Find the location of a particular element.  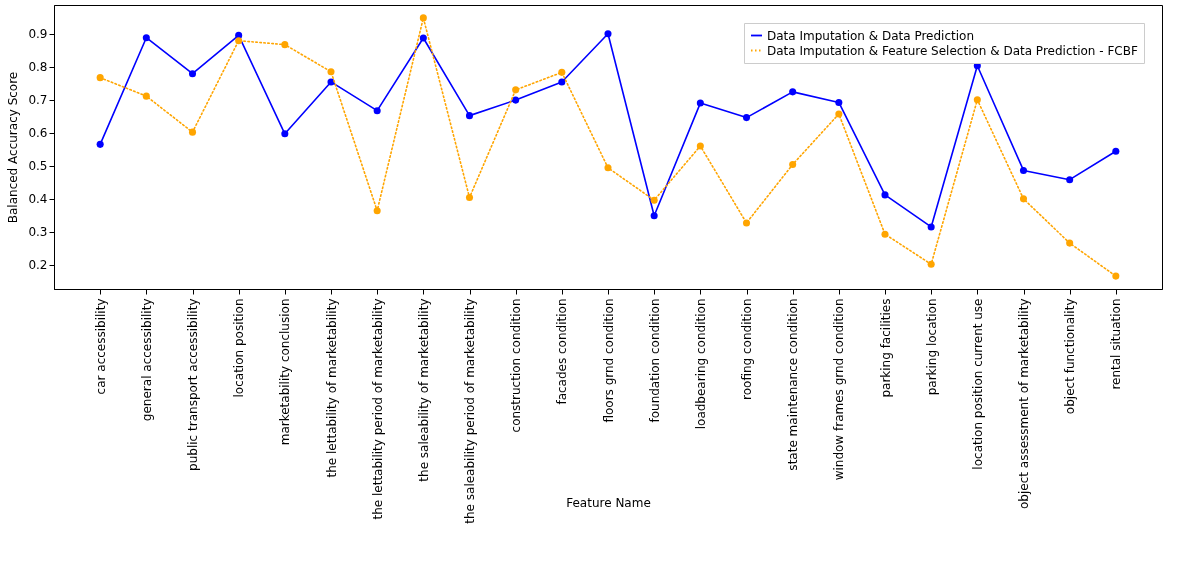

legend-label: Data Imputation & Feature Selection & Data Prediction - FCBF is located at coordinates (952, 50).